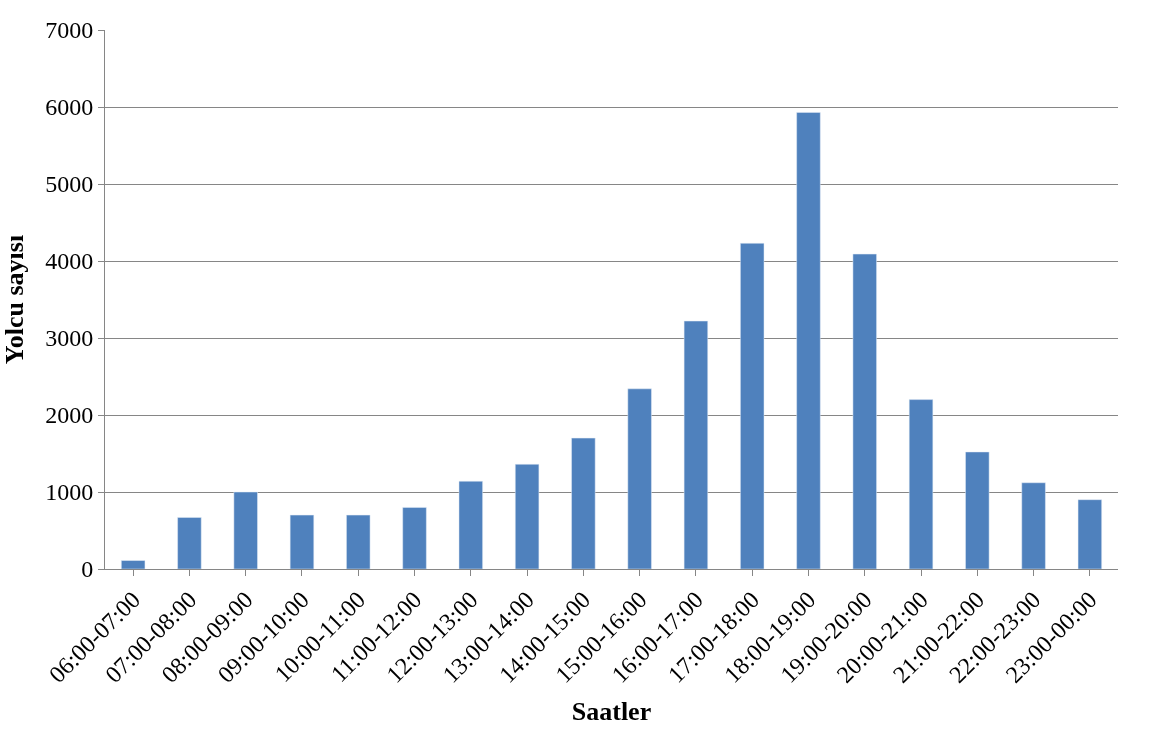 This screenshot has height=733, width=1158. What do you see at coordinates (14, 299) in the screenshot?
I see `y-axis-title: Yolcu sayısı` at bounding box center [14, 299].